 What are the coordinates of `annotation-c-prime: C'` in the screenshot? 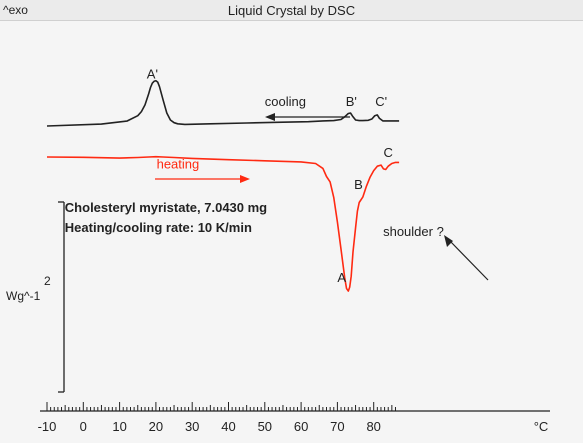 It's located at (381, 101).